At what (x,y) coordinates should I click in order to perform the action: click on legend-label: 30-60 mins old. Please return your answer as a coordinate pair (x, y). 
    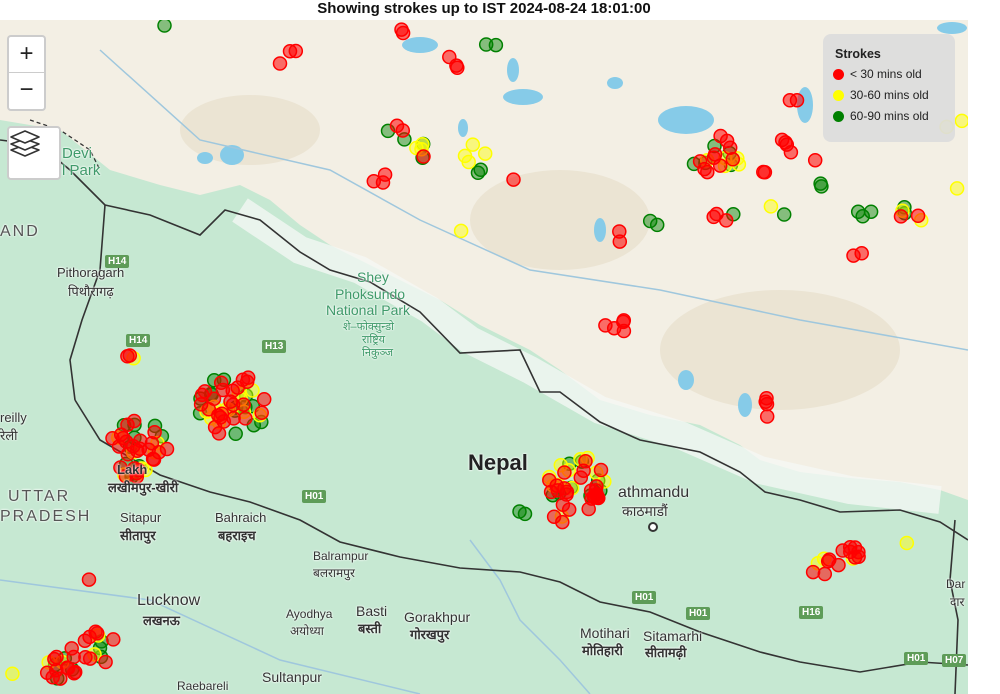
    Looking at the image, I should click on (889, 95).